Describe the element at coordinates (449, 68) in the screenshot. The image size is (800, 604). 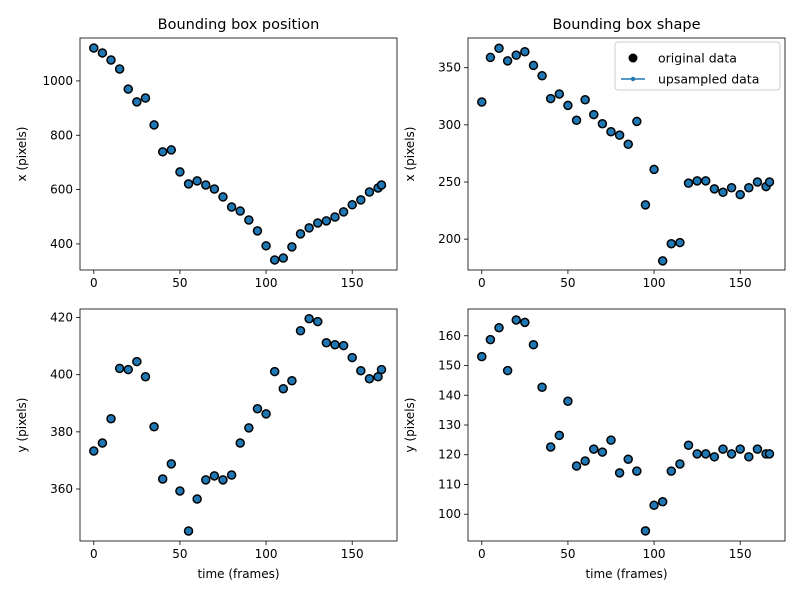
I see `y-tick-label: 350` at that location.